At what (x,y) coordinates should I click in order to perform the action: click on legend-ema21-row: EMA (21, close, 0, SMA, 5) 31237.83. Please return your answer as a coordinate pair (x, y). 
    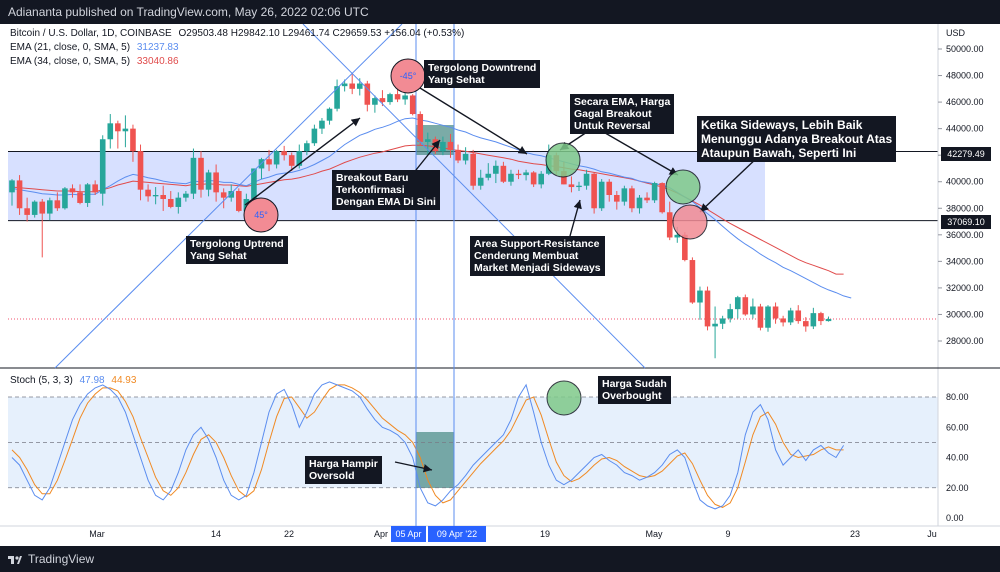
    Looking at the image, I should click on (94, 47).